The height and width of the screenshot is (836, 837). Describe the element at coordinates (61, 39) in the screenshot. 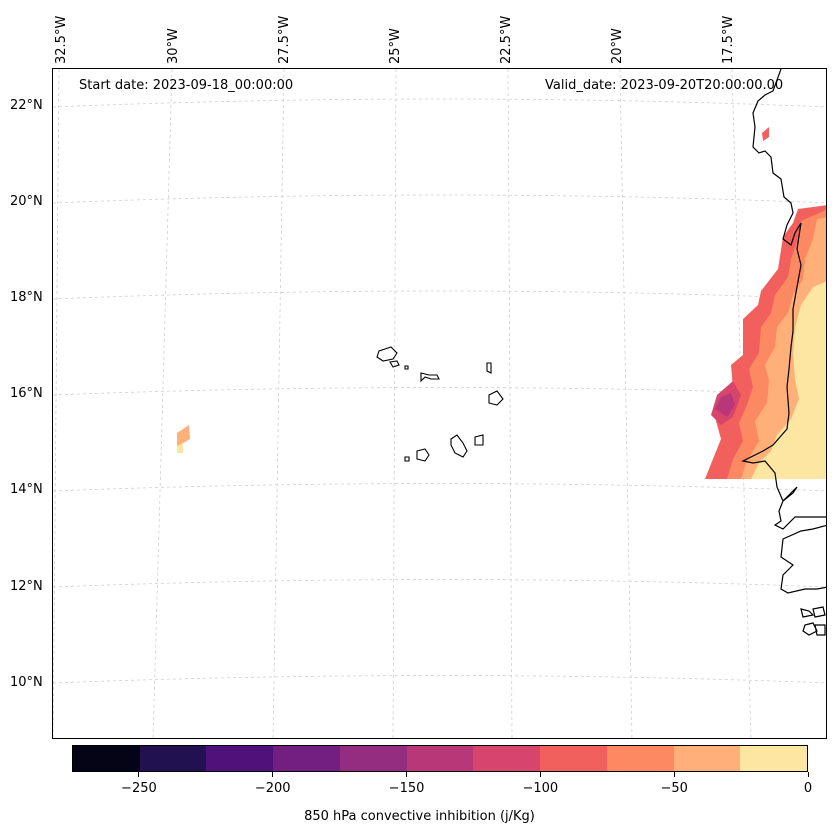

I see `lon-label-32-5w: 32.5°W` at that location.